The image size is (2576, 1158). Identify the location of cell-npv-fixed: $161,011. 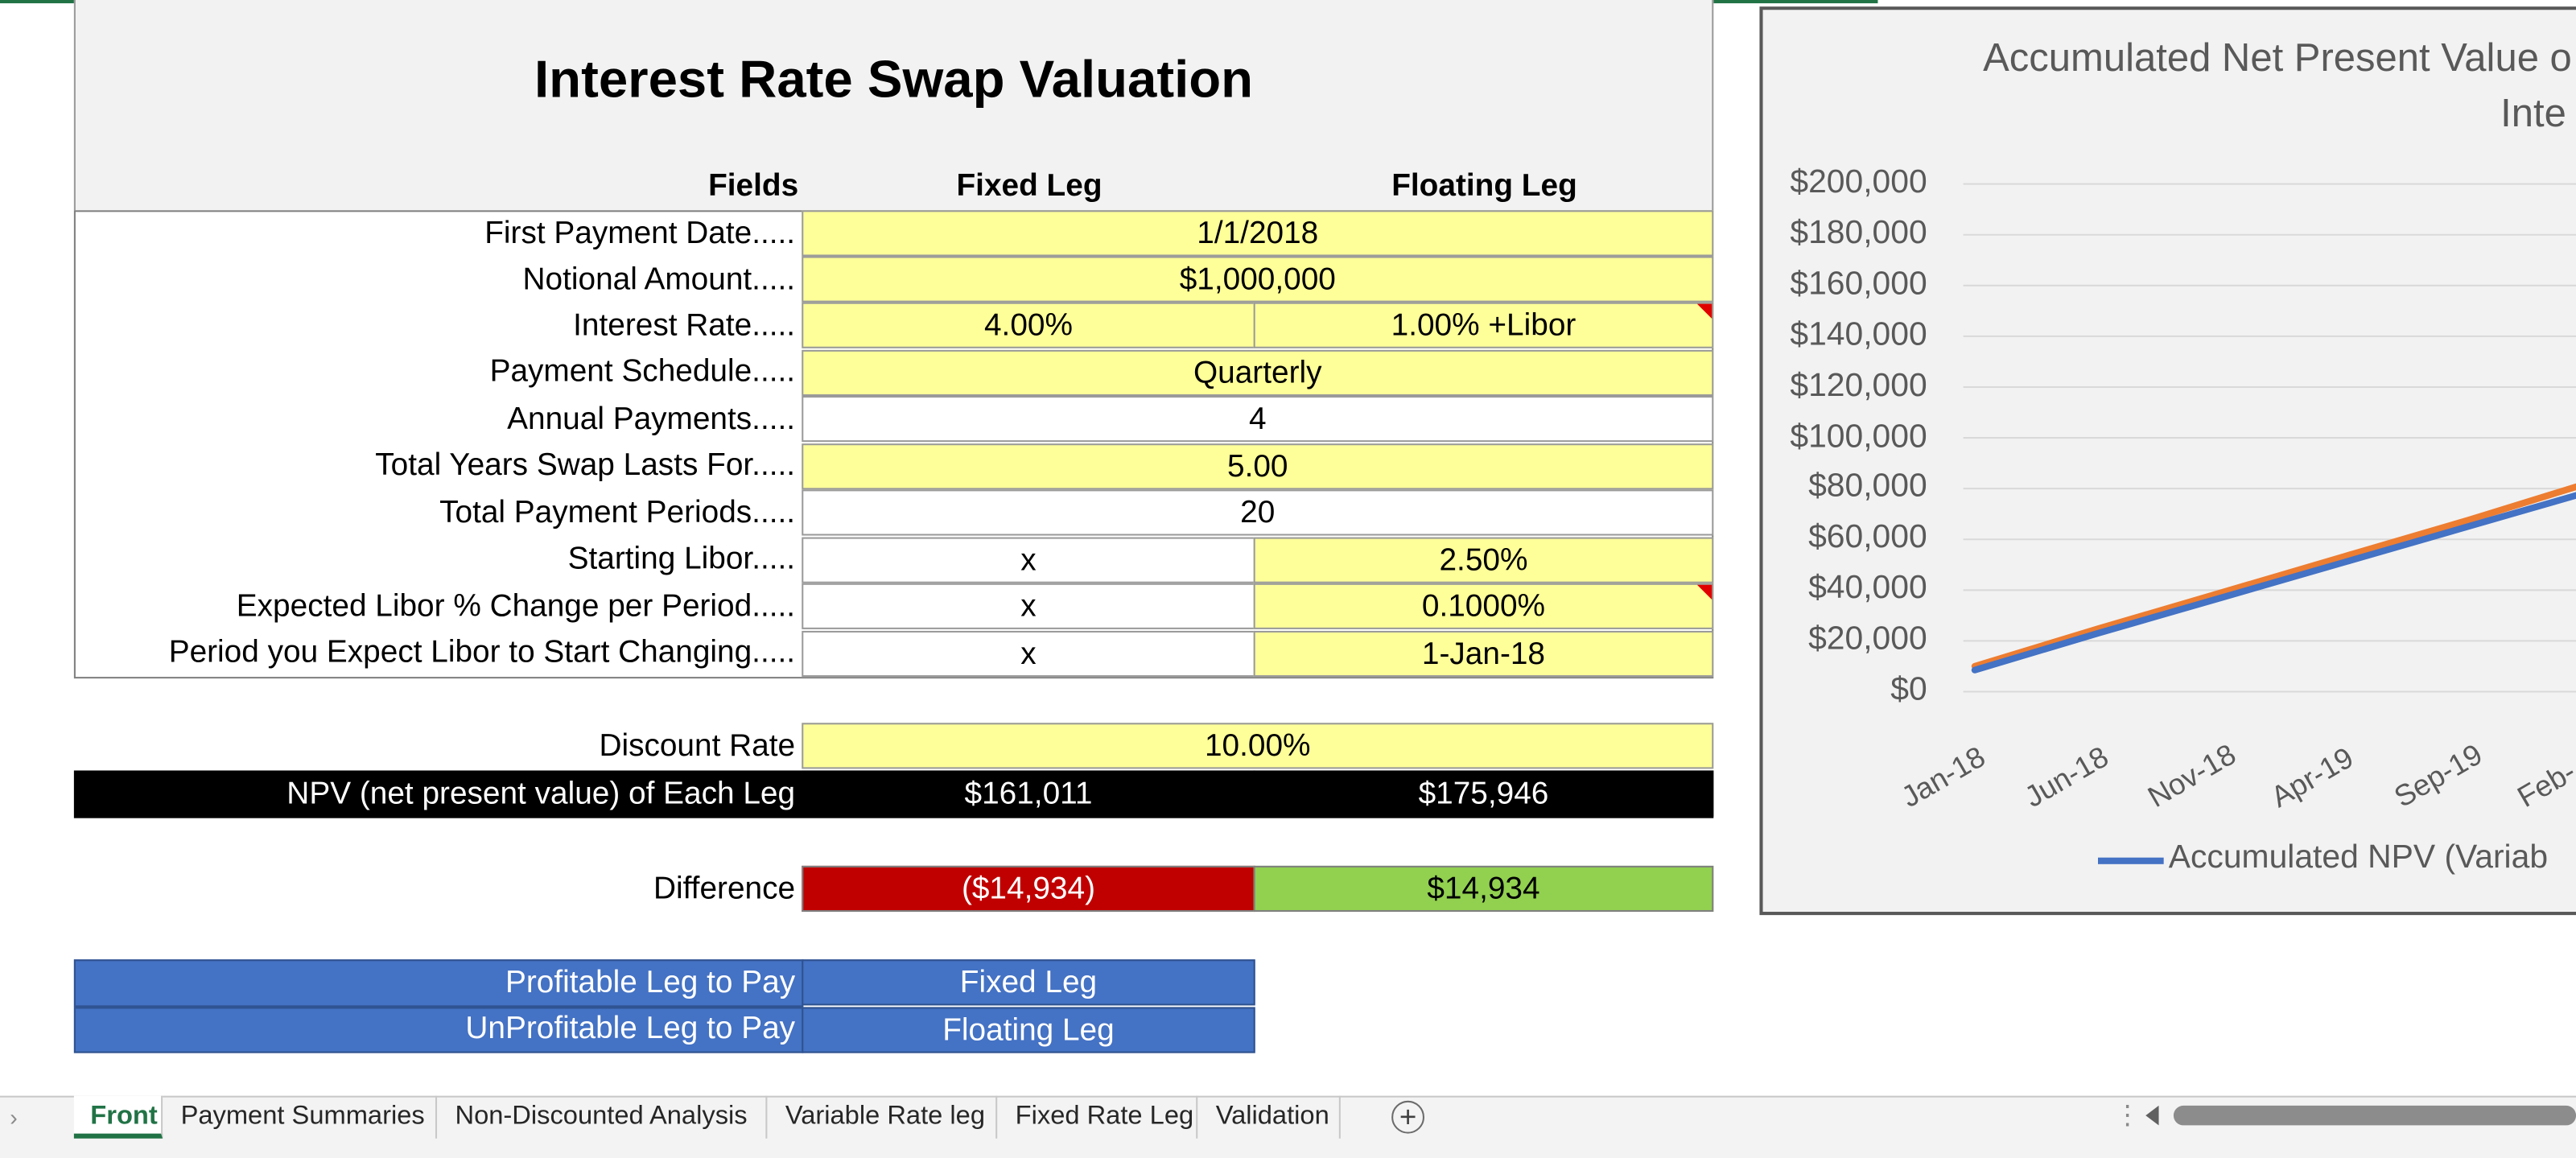
(1028, 794).